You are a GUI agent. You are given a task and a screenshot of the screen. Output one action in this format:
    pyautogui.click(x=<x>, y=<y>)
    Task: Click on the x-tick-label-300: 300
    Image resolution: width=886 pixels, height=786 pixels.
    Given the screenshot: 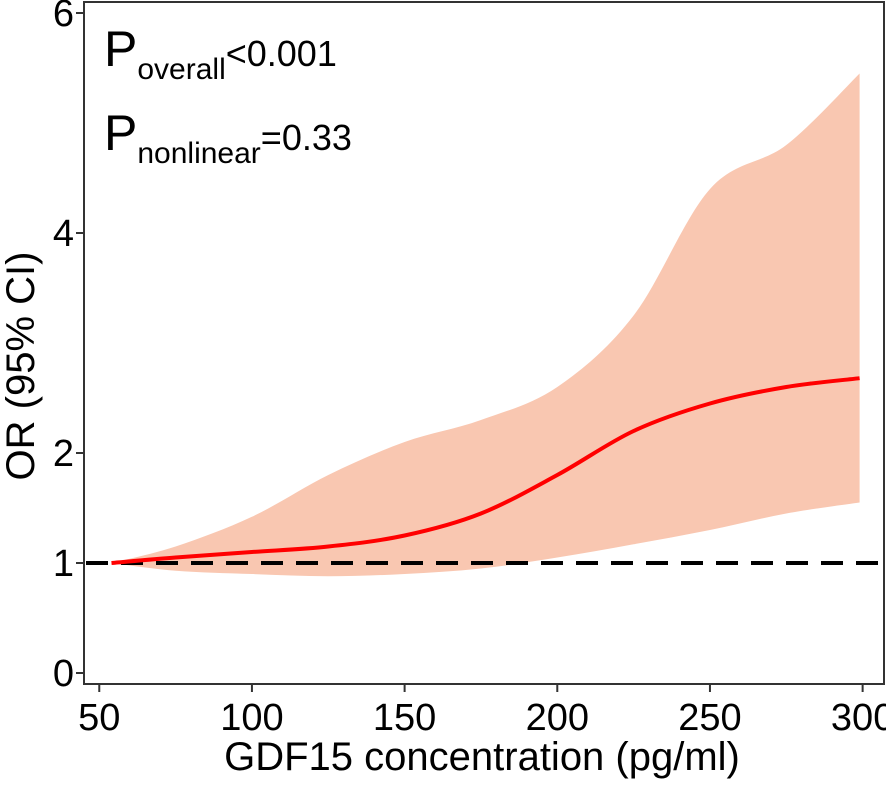 What is the action you would take?
    pyautogui.click(x=858, y=718)
    